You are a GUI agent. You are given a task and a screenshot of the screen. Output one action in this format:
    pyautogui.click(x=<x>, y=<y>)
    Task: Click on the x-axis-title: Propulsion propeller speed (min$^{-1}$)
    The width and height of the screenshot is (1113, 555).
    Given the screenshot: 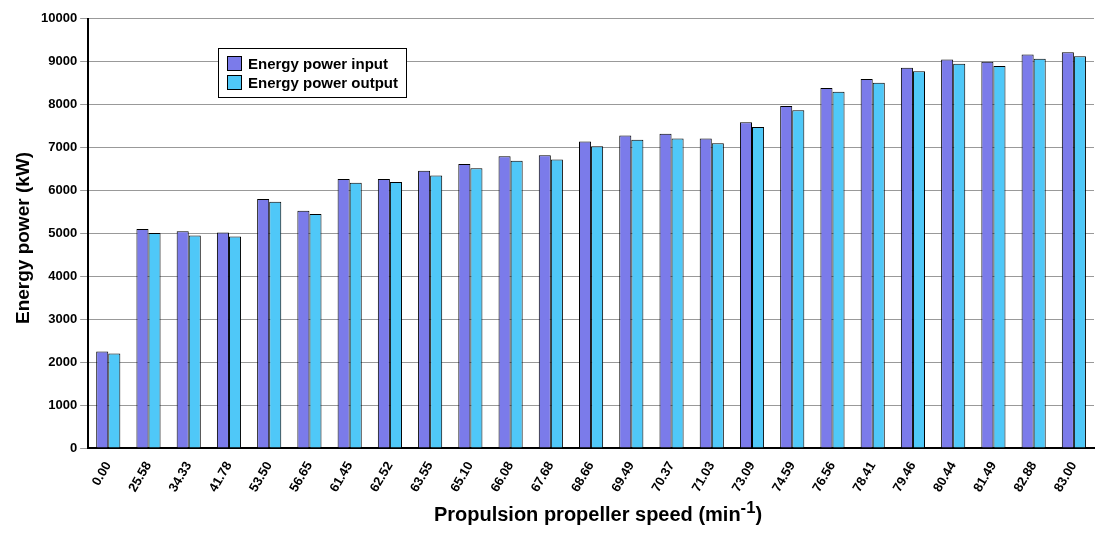 What is the action you would take?
    pyautogui.click(x=598, y=512)
    